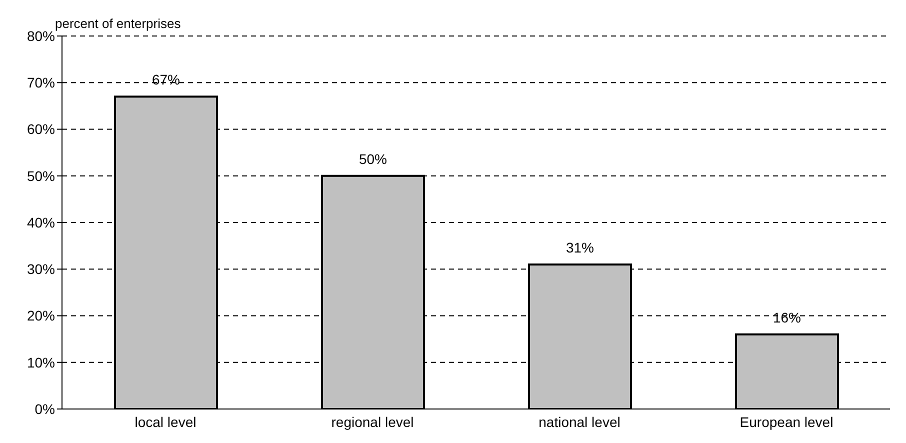 The height and width of the screenshot is (443, 906). I want to click on y-tick-label: 70%, so click(40, 82).